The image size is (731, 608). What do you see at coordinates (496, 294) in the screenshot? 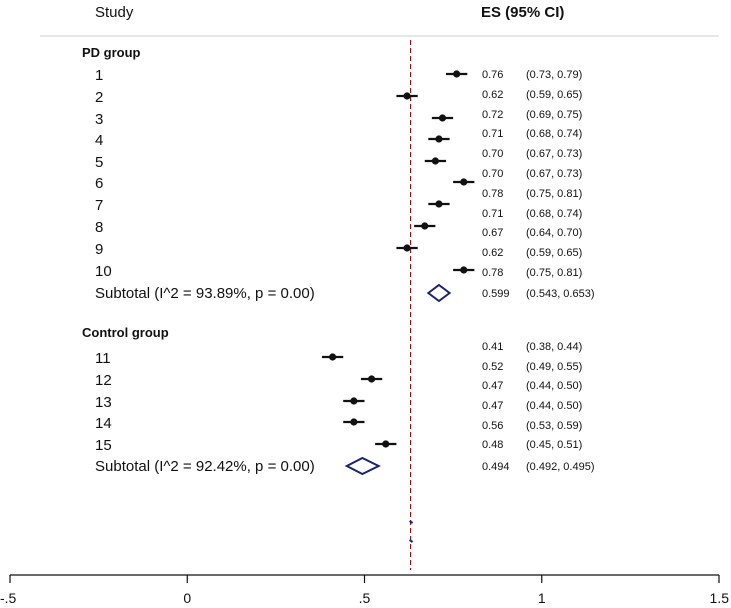
I see `subtotal-es-value: 0.599` at bounding box center [496, 294].